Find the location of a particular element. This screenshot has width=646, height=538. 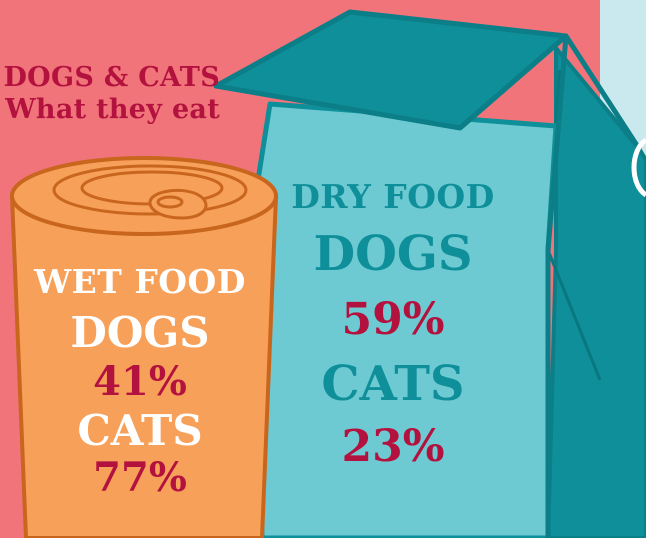

wet-food-cats-percent: 77% is located at coordinates (140, 477).